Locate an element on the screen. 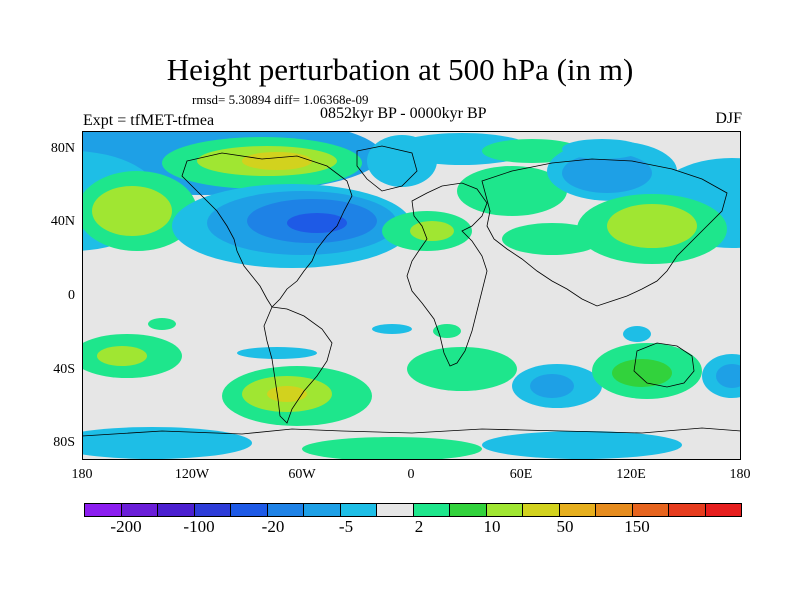 Image resolution: width=800 pixels, height=600 pixels. legend-label: 2 is located at coordinates (419, 526).